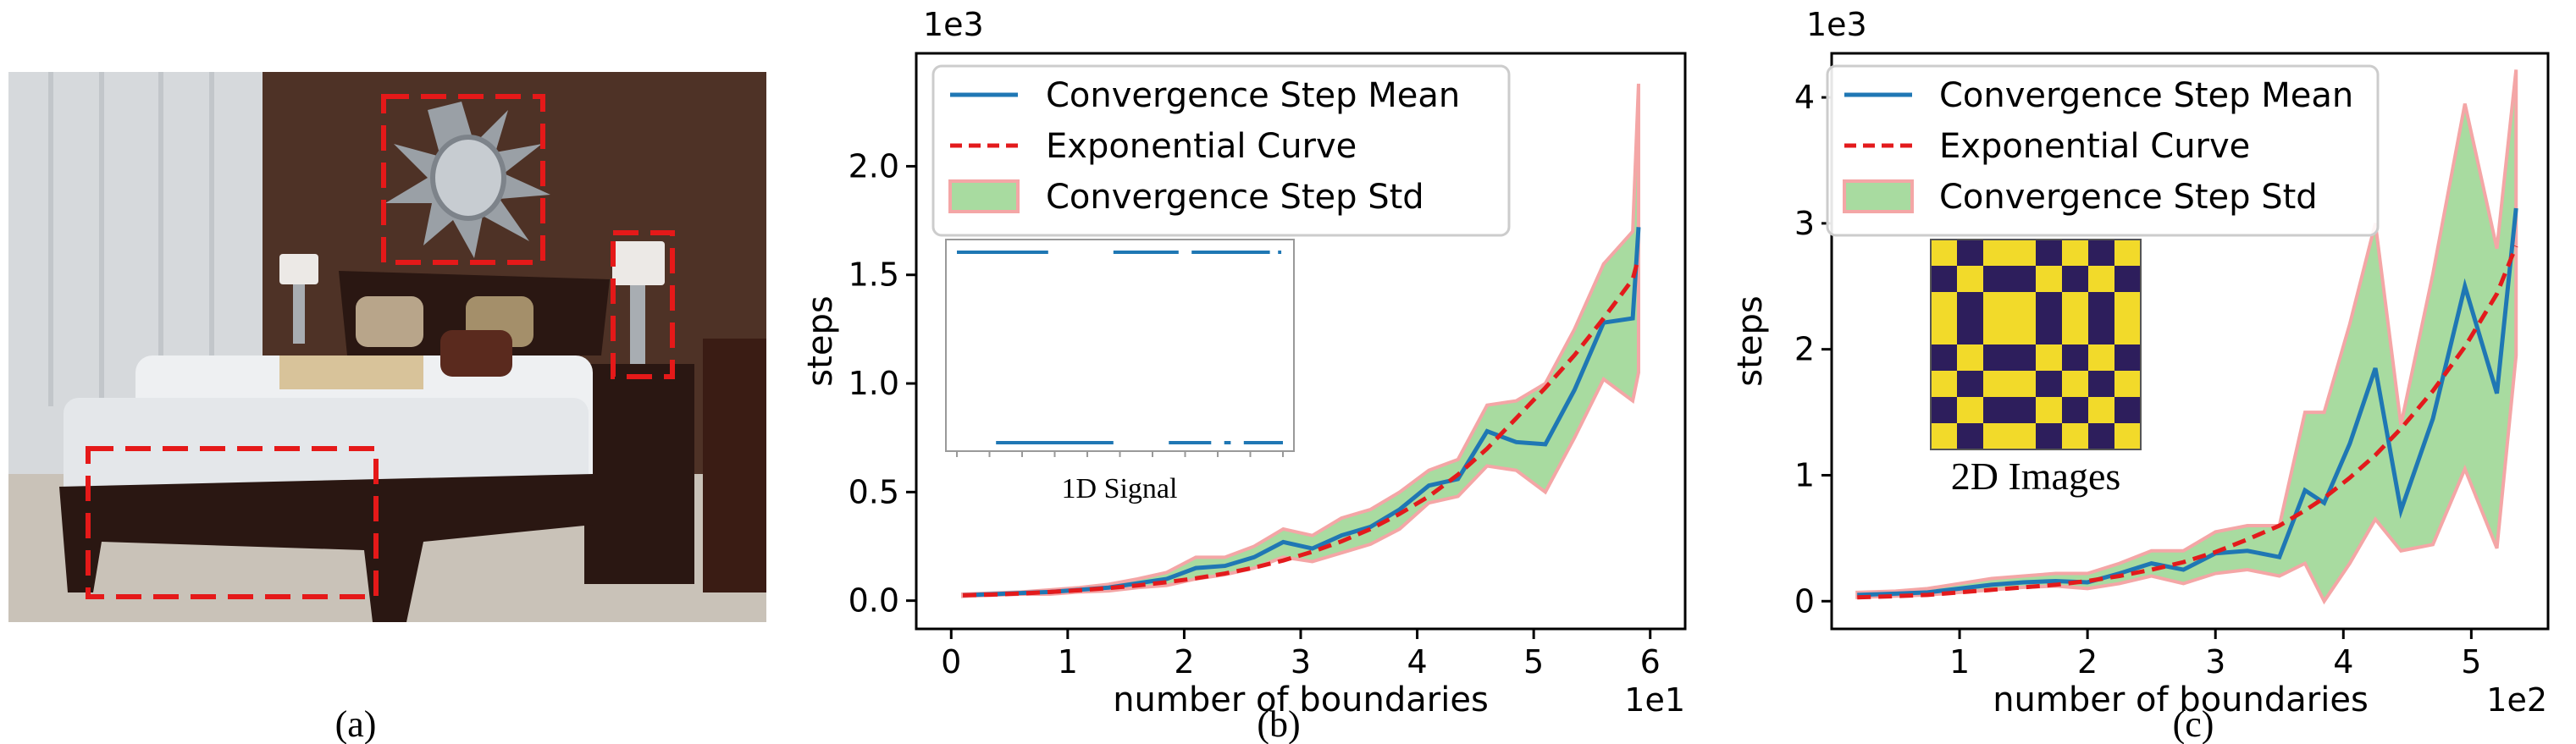 This screenshot has height=744, width=2576. What do you see at coordinates (874, 275) in the screenshot?
I see `y-tick-label: 1.5` at bounding box center [874, 275].